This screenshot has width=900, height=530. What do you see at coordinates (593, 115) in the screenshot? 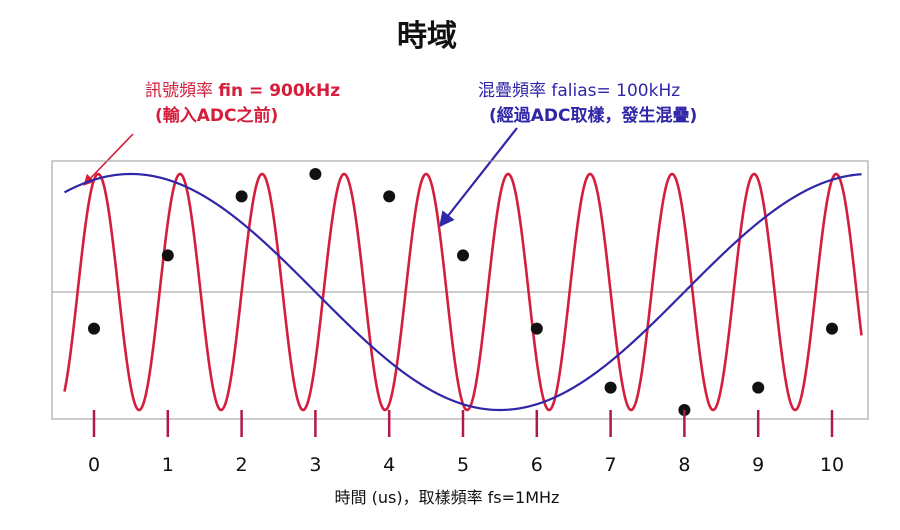
I see `annotation-falias-line2: (經過ADC取樣，發生混疊)` at bounding box center [593, 115].